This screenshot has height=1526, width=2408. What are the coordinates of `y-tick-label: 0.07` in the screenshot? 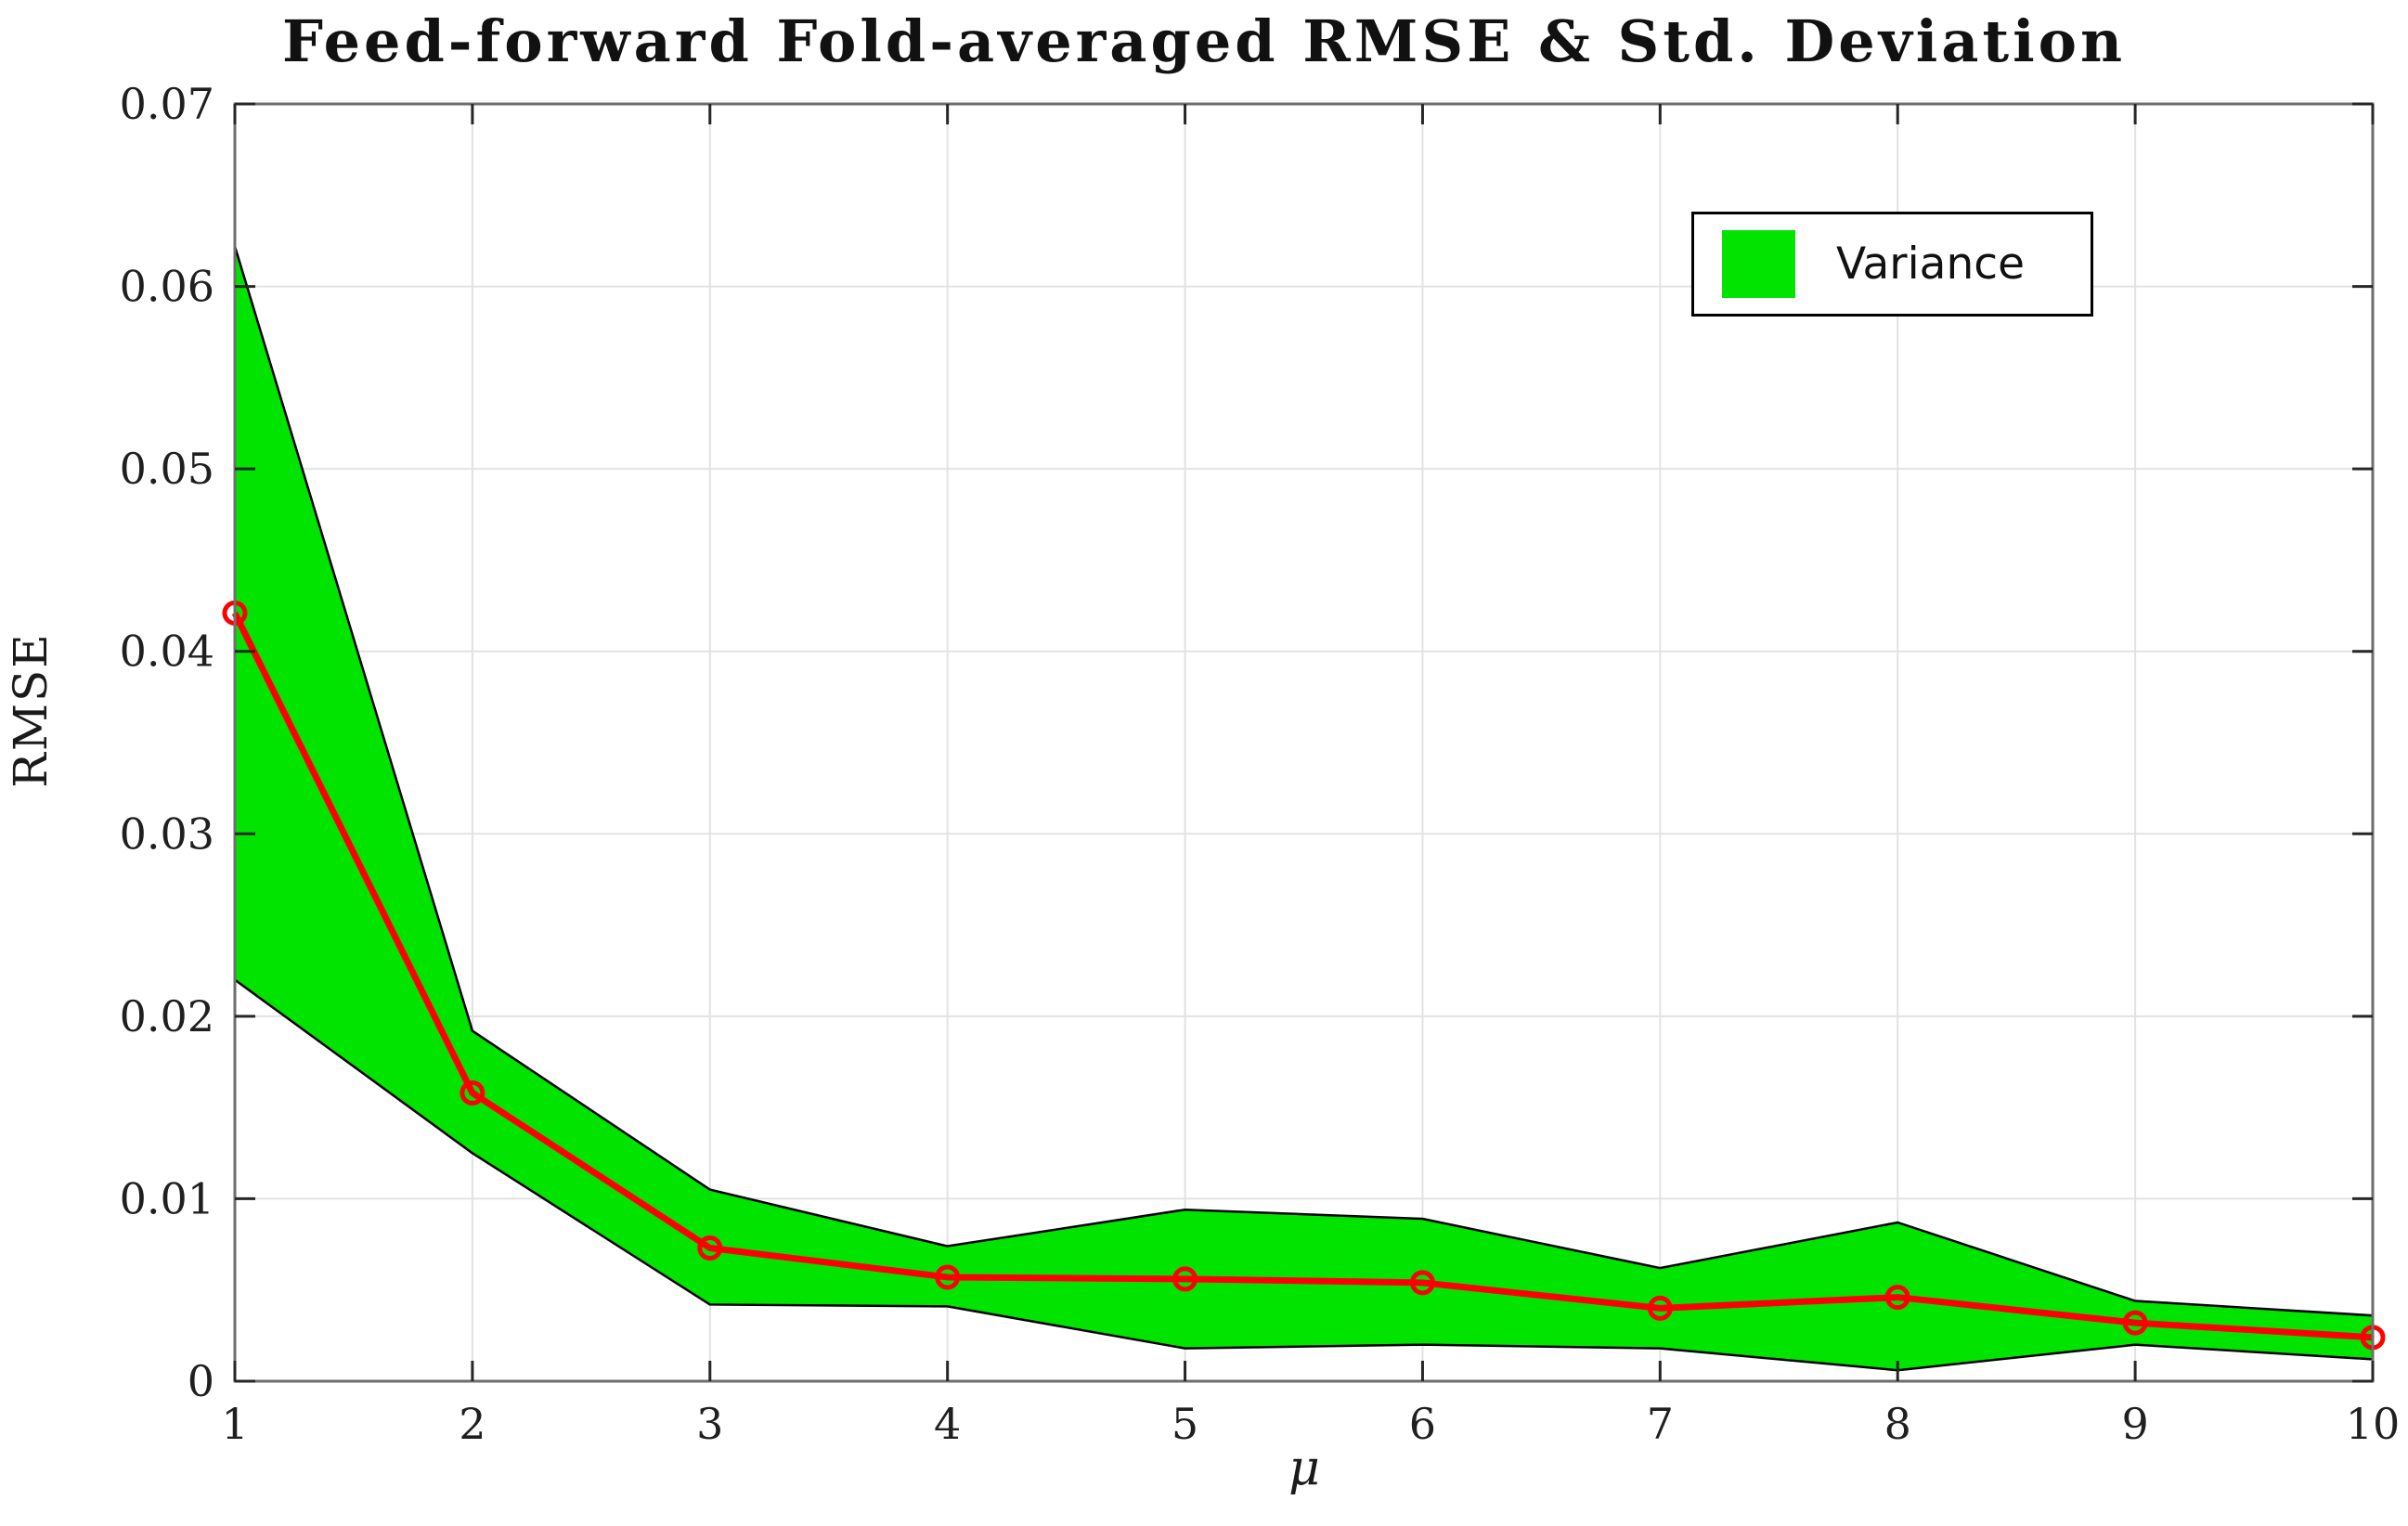 It's located at (167, 104).